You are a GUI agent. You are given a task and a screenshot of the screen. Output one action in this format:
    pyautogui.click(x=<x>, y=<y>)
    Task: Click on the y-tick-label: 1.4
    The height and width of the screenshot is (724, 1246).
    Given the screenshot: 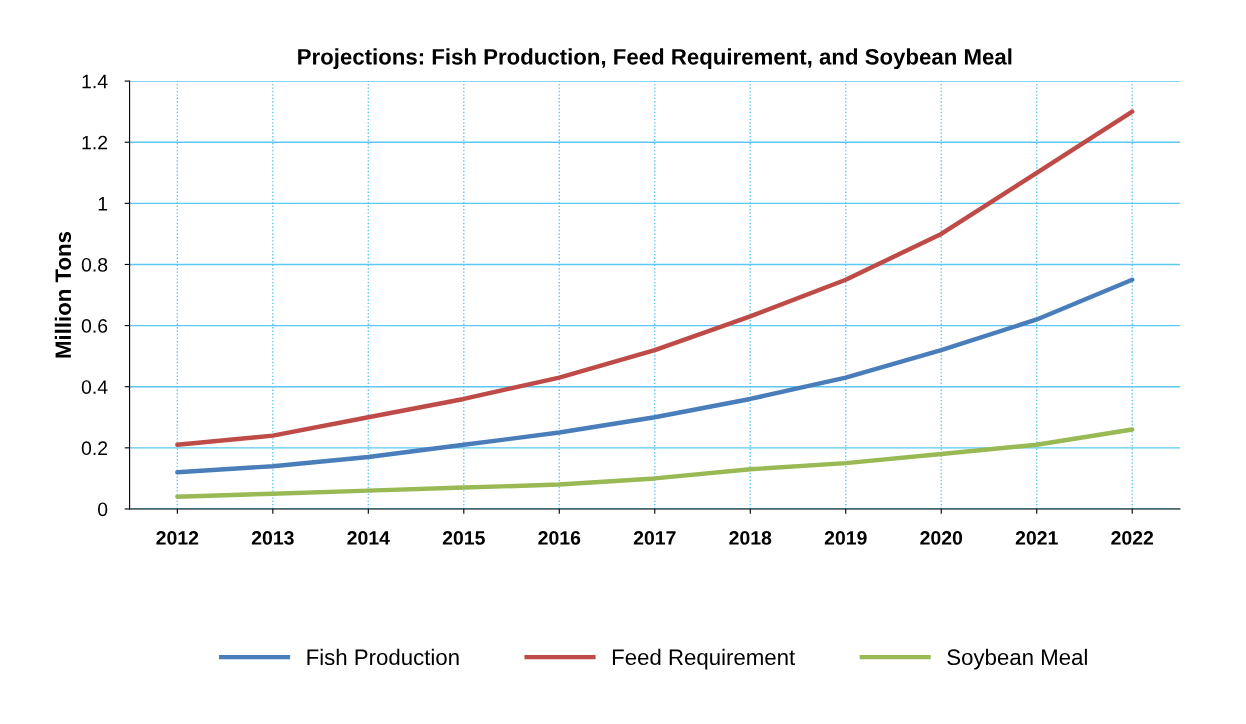 What is the action you would take?
    pyautogui.click(x=95, y=81)
    